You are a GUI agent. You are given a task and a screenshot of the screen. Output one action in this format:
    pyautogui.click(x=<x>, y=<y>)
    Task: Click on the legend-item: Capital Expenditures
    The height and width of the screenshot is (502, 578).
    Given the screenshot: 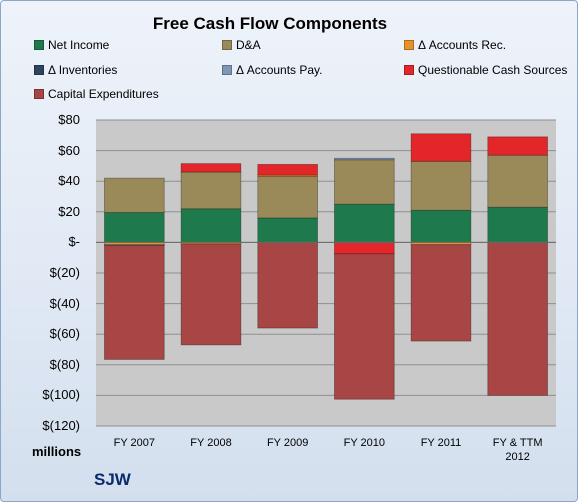 What is the action you would take?
    pyautogui.click(x=96, y=94)
    